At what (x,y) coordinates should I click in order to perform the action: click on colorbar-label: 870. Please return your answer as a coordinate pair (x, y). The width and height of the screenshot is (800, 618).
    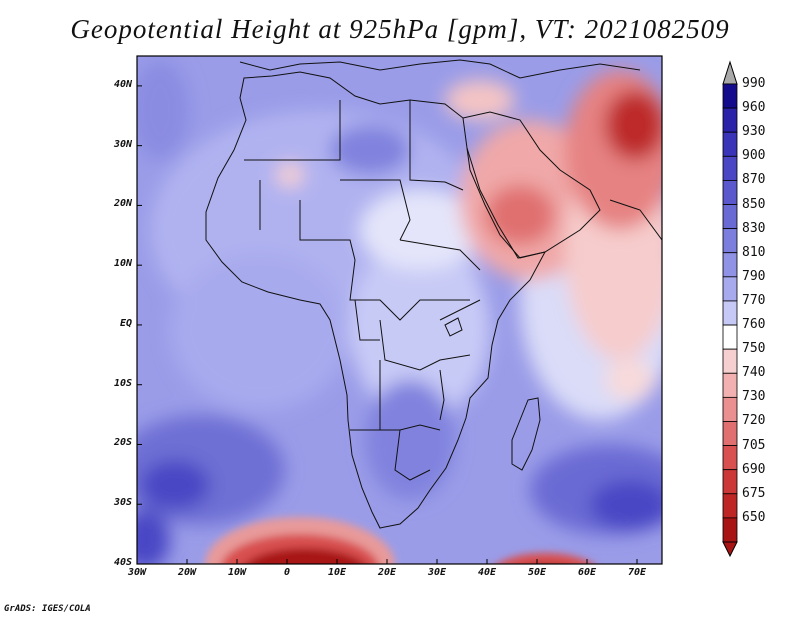
    Looking at the image, I should click on (754, 180).